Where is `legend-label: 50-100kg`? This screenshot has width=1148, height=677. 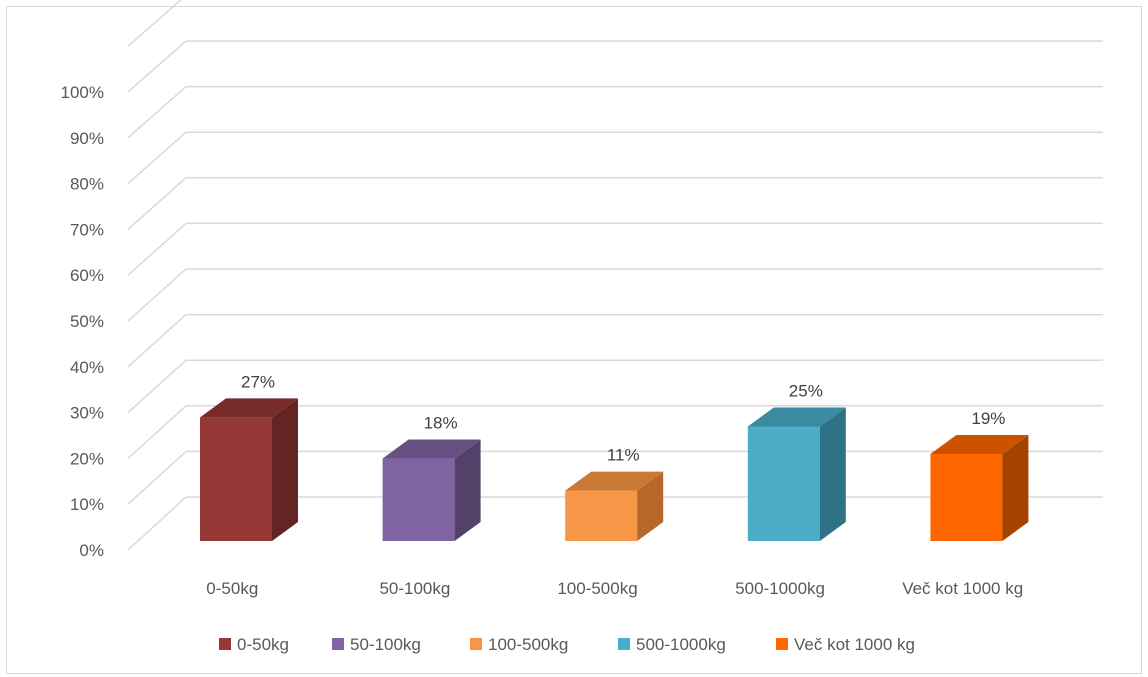
legend-label: 50-100kg is located at coordinates (385, 644).